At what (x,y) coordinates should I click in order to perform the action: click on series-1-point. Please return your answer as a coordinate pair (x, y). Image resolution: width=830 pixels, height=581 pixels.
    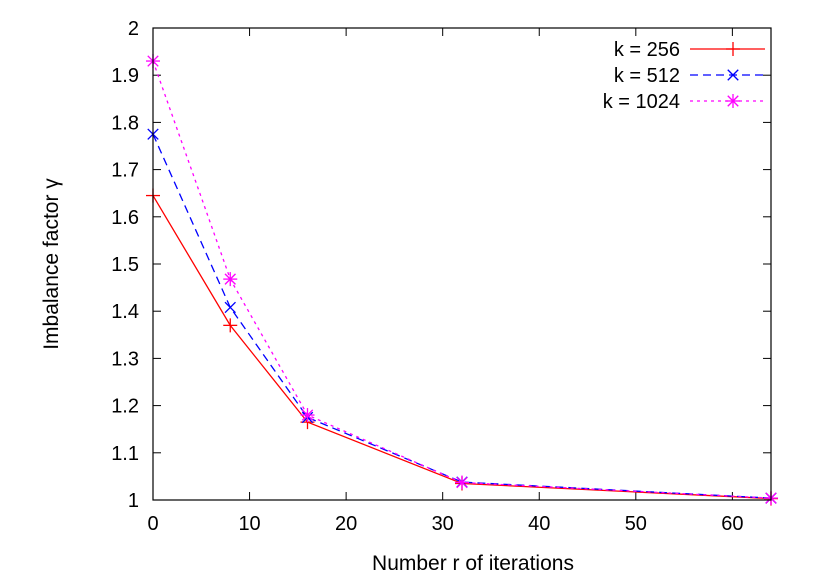
    Looking at the image, I should click on (230, 325).